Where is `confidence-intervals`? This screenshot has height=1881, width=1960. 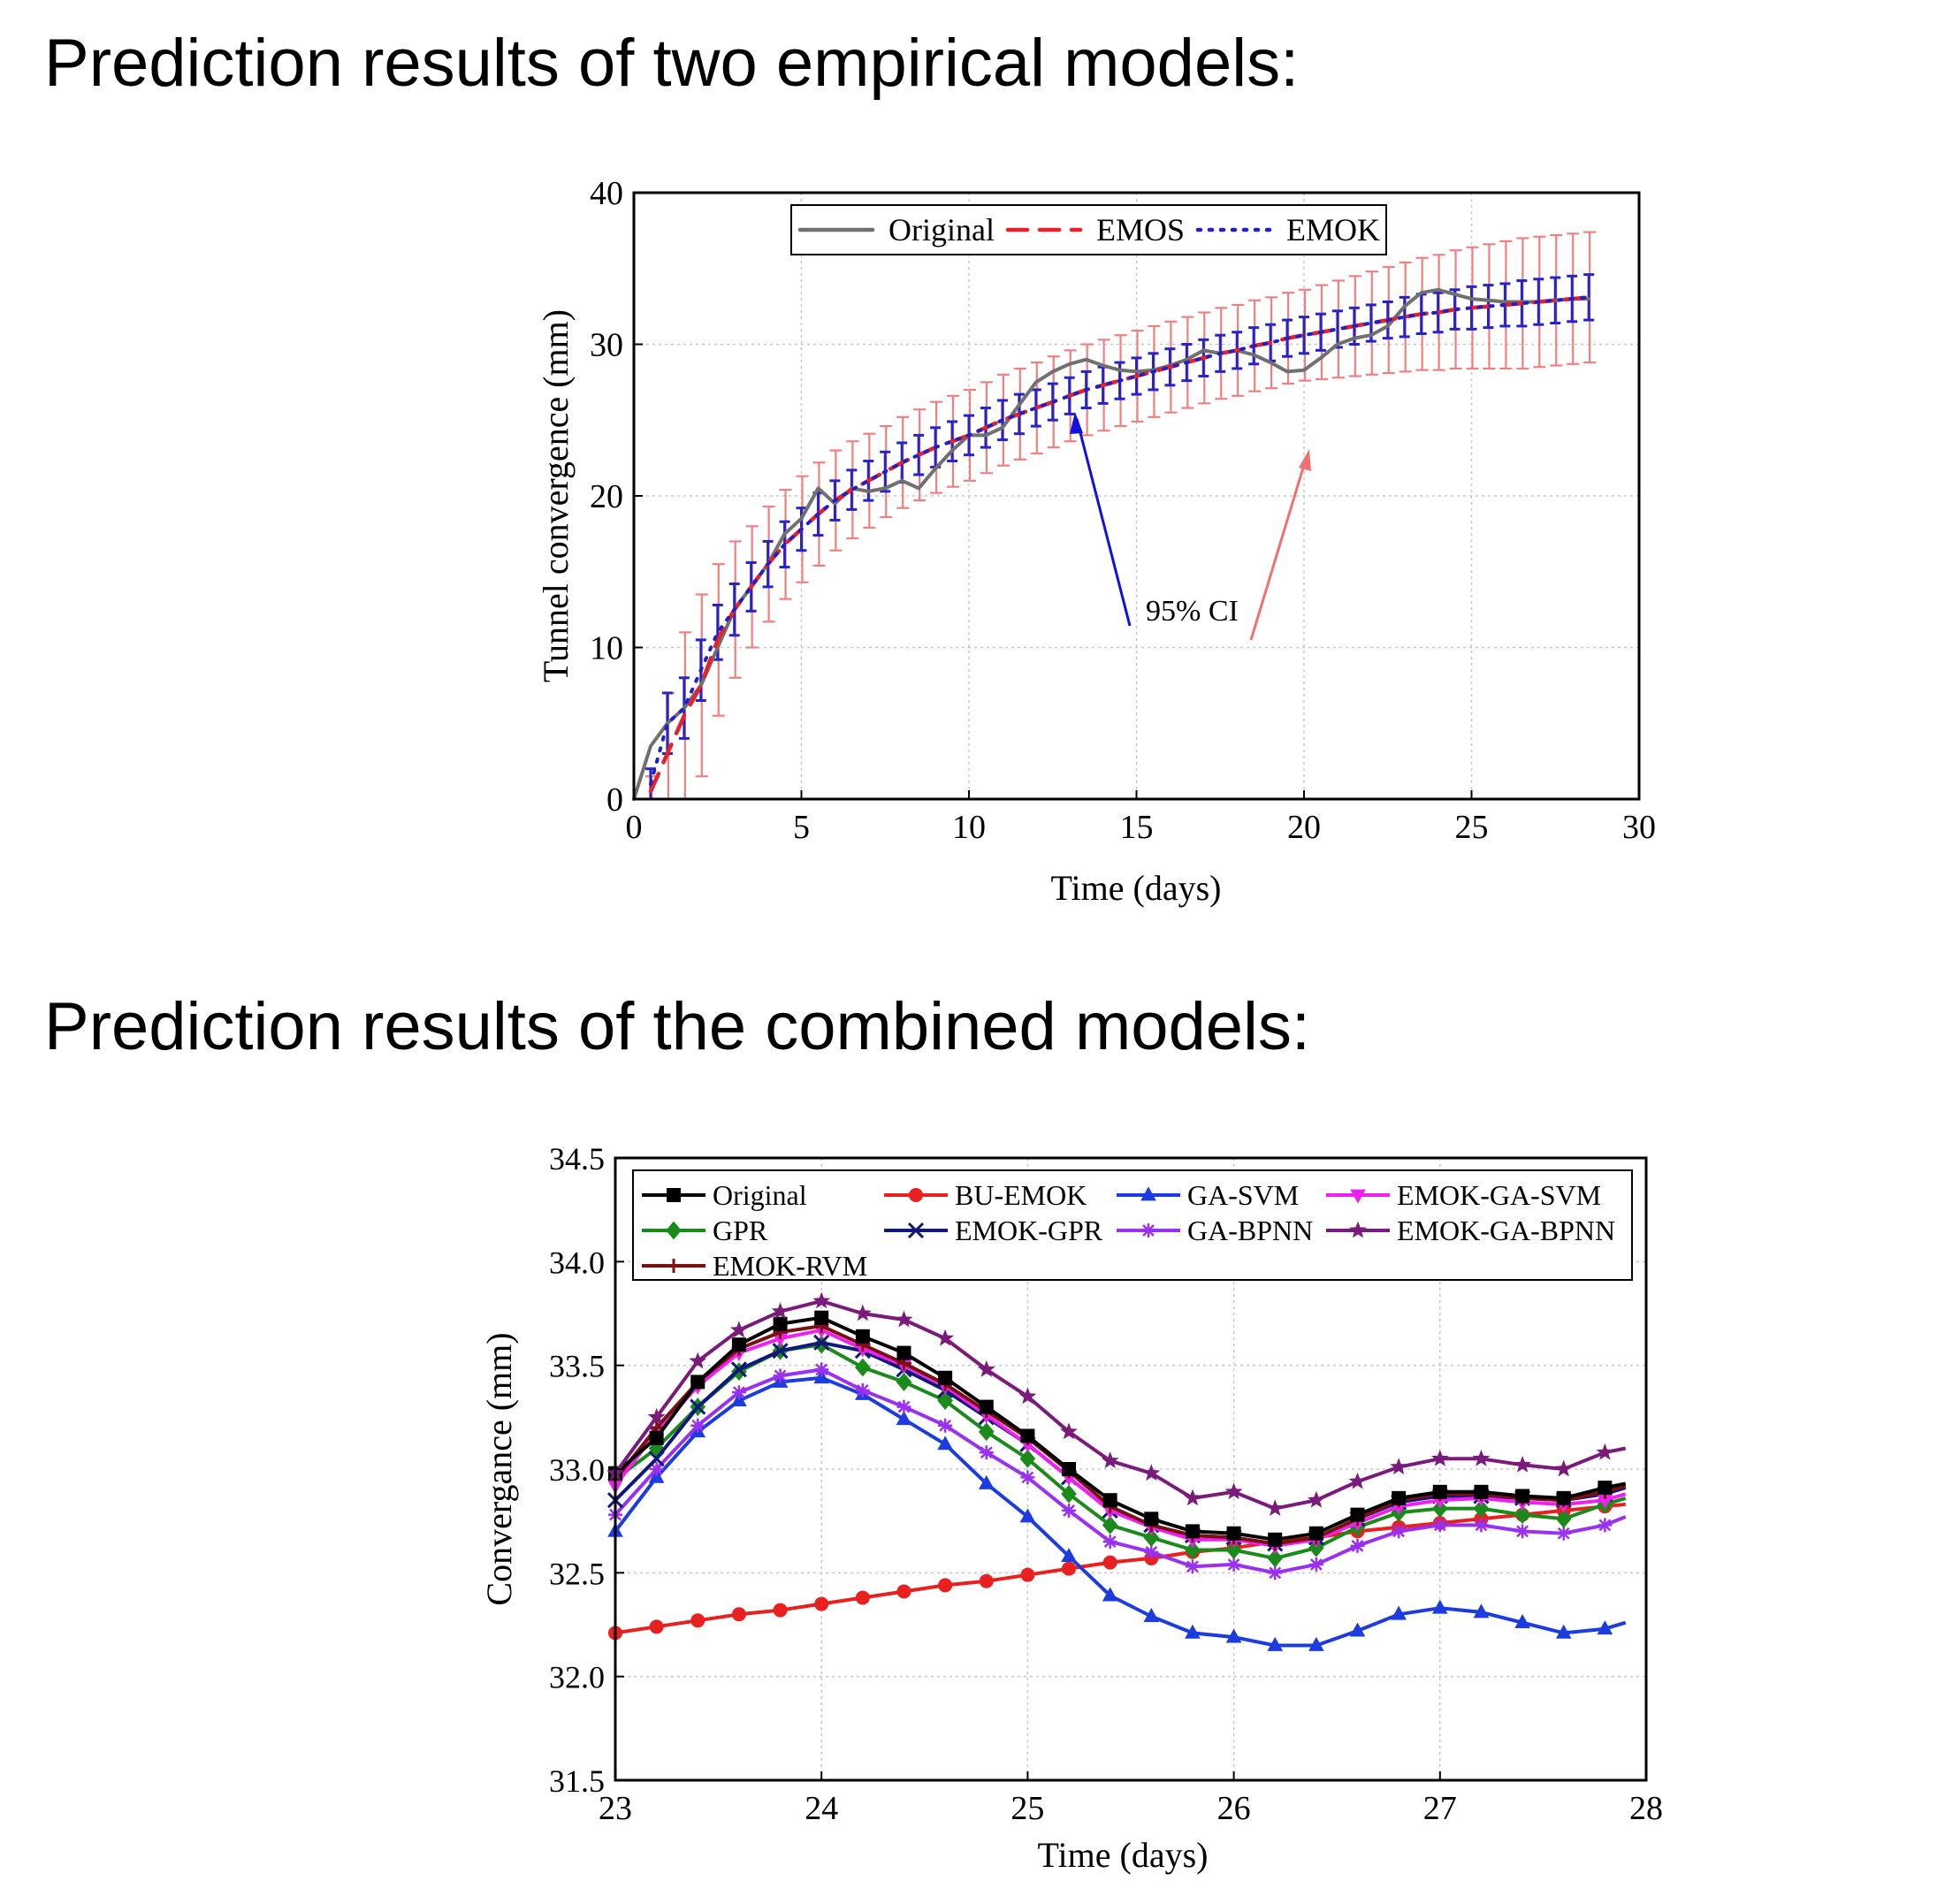 confidence-intervals is located at coordinates (1120, 516).